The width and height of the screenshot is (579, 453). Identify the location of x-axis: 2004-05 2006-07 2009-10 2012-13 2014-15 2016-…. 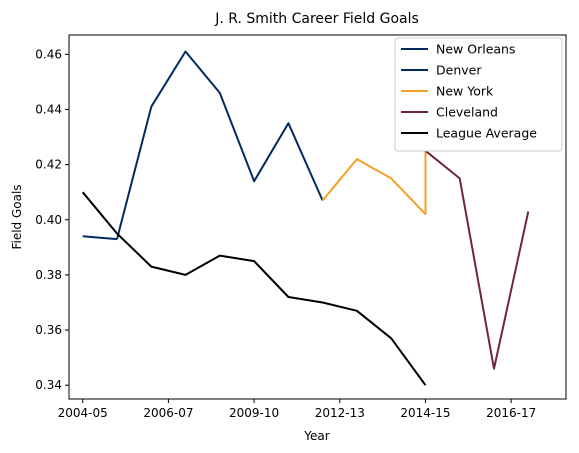
(297, 409).